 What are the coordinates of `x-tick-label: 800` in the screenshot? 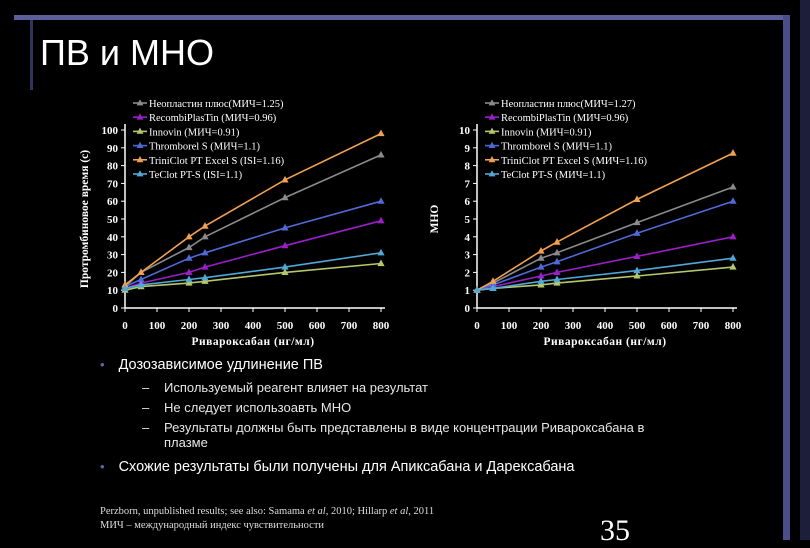 It's located at (381, 326).